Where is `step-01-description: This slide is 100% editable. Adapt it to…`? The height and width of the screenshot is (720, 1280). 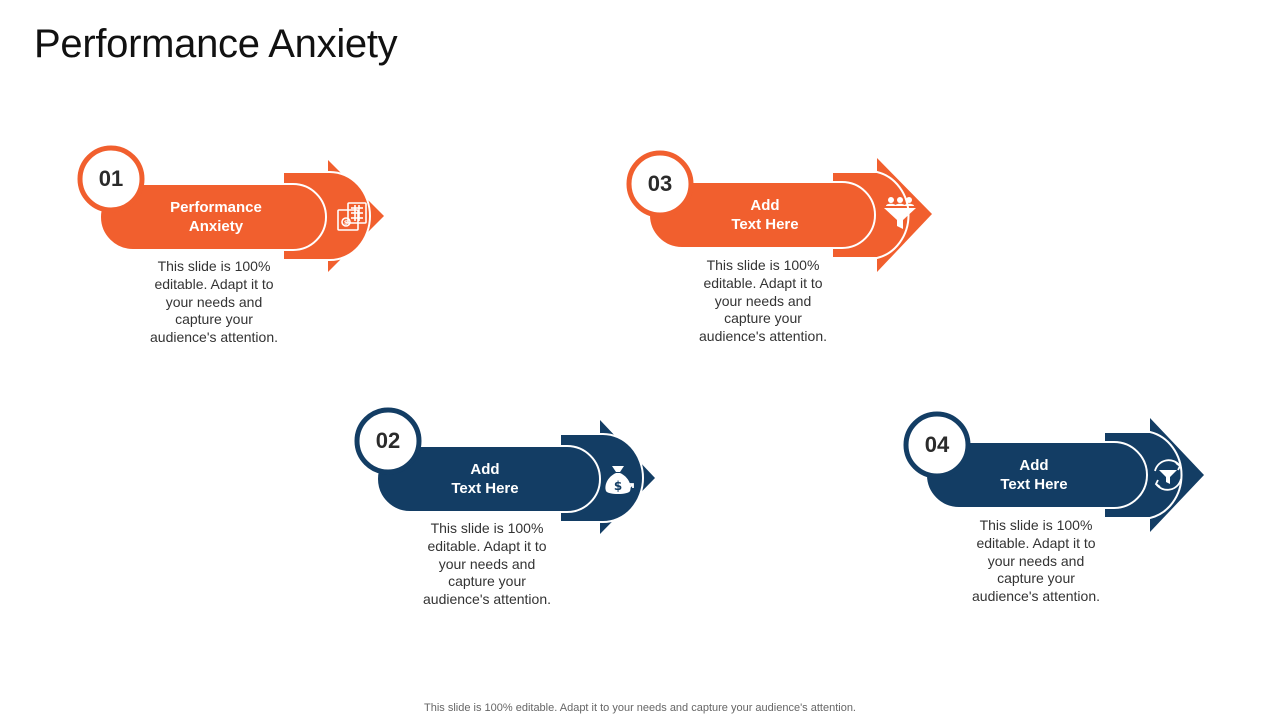 step-01-description: This slide is 100% editable. Adapt it to… is located at coordinates (214, 302).